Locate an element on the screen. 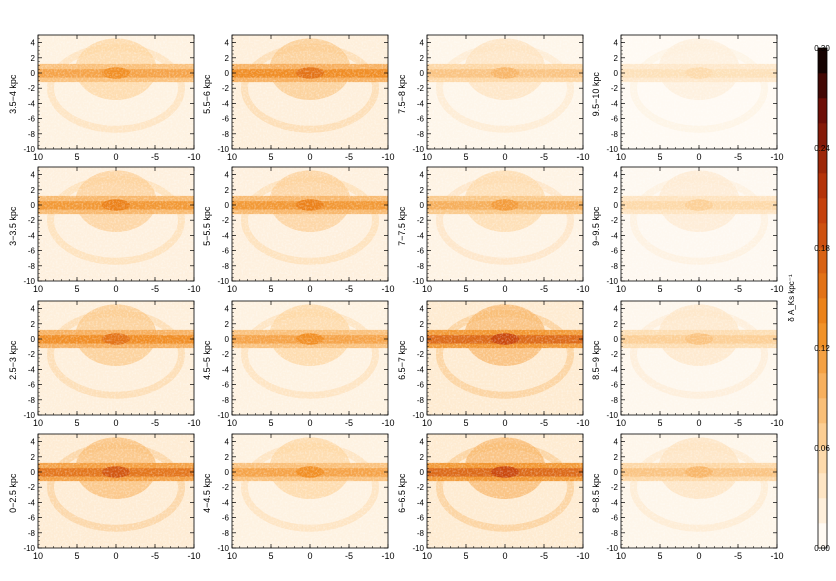 This screenshot has width=836, height=581. panel-label: 3−3.5 kpc is located at coordinates (13, 226).